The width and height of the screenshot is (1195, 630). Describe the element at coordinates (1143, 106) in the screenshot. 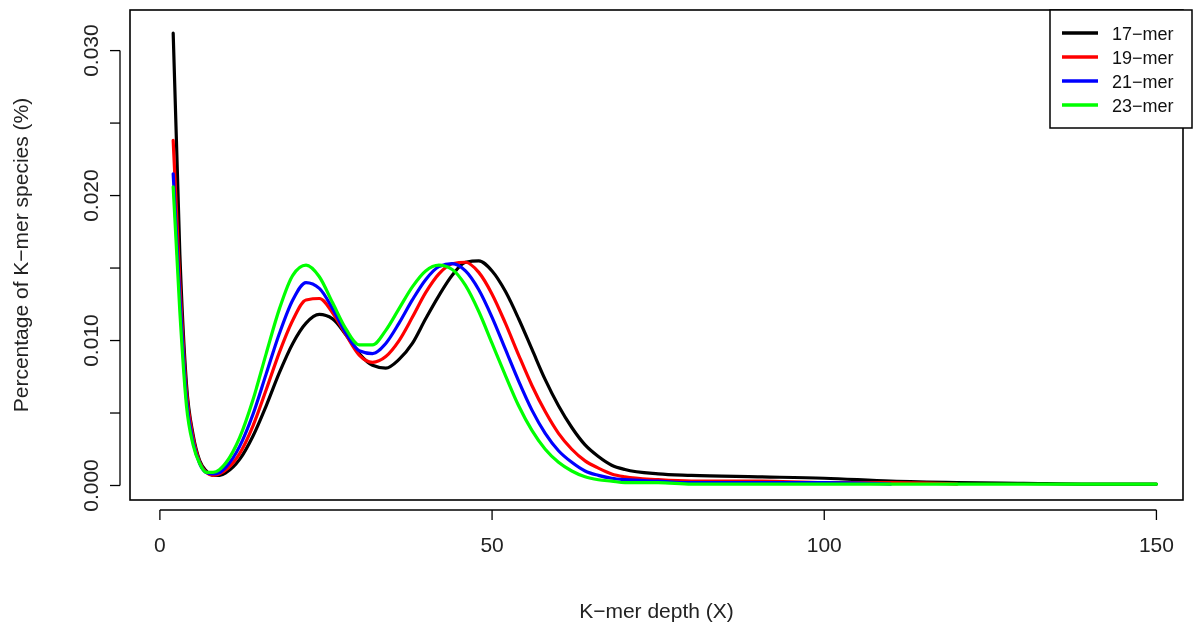

I see `legend-label: 23−mer` at that location.